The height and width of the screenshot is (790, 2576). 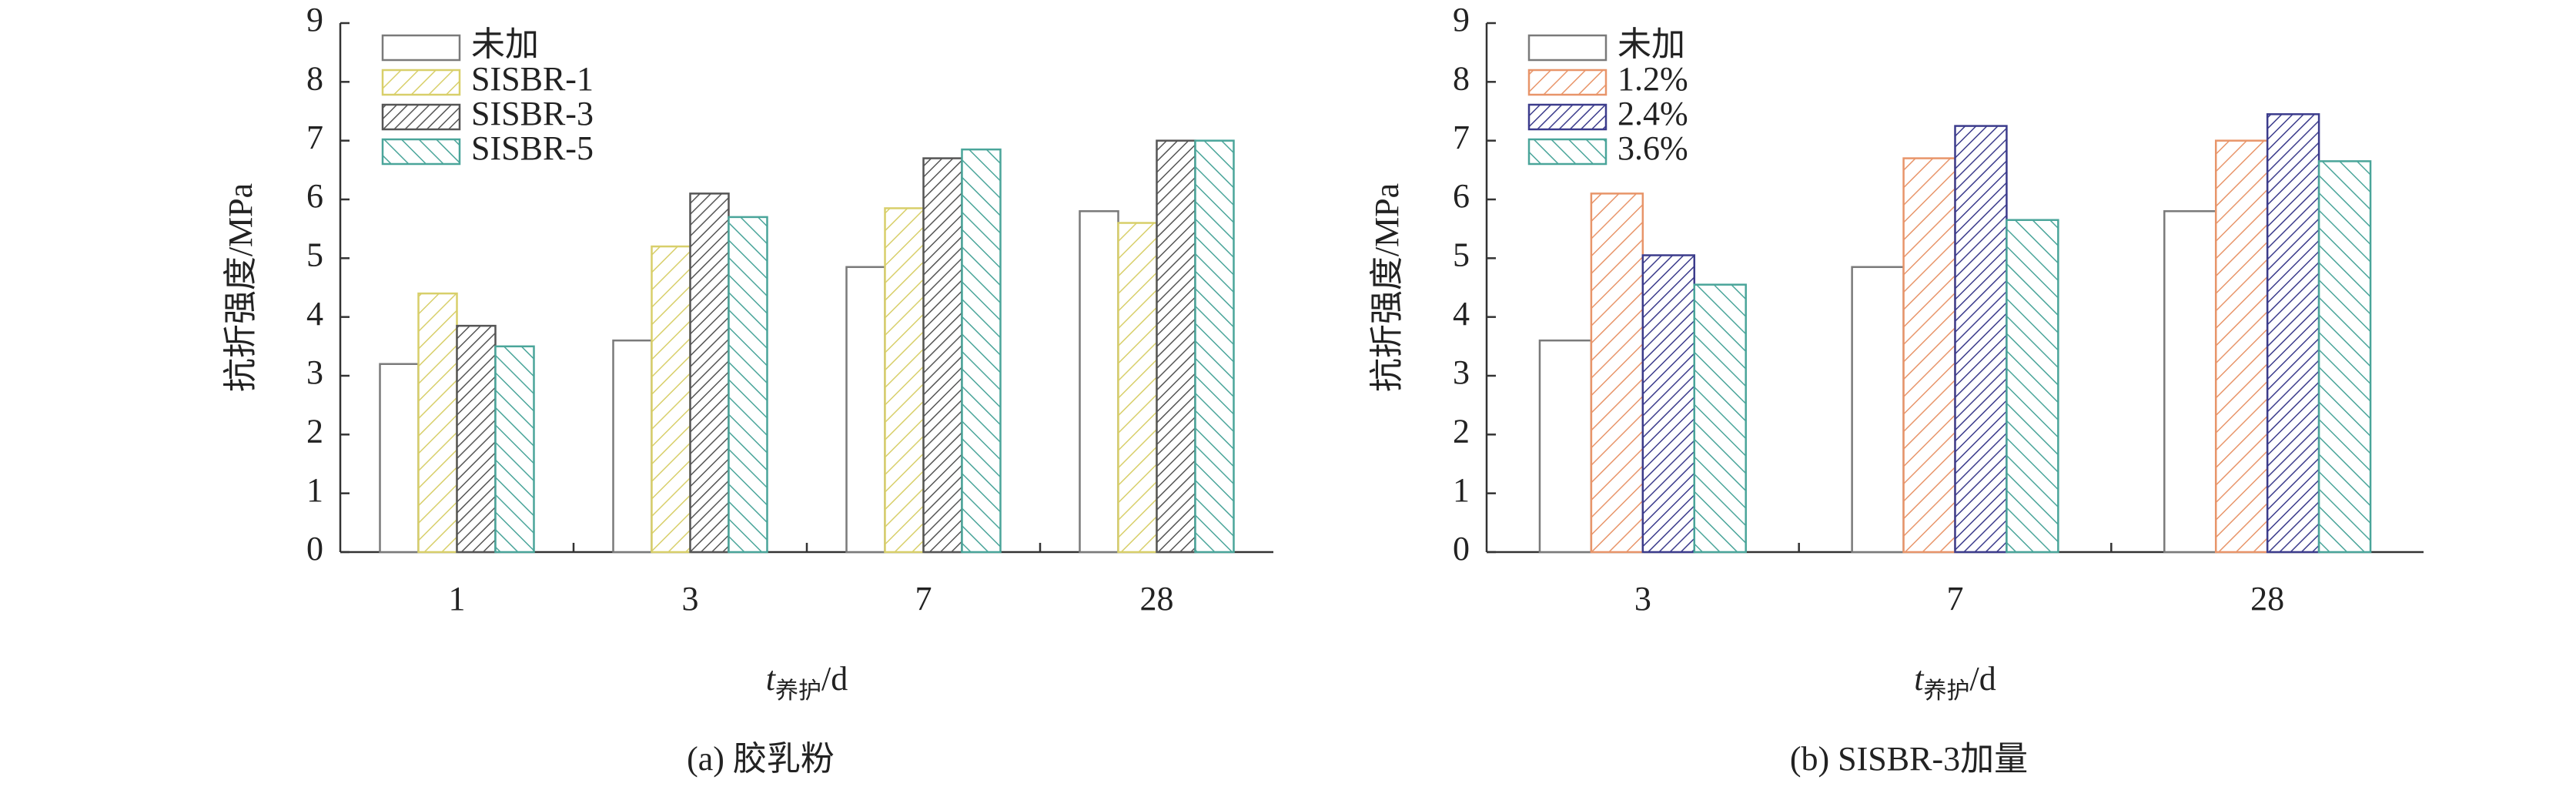 What do you see at coordinates (1653, 113) in the screenshot?
I see `legend-label: 2.4%` at bounding box center [1653, 113].